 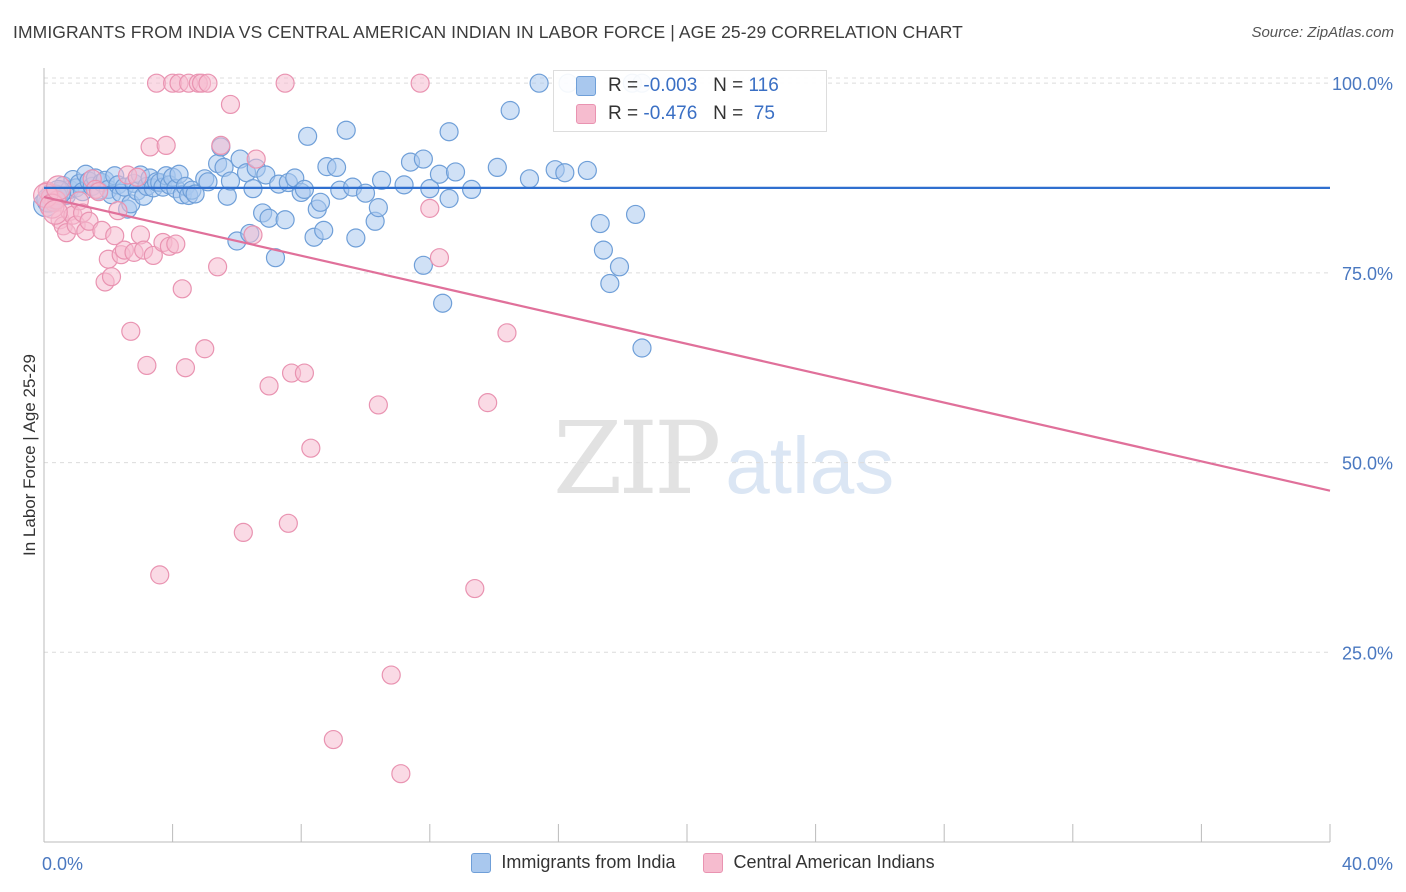 What do you see at coordinates (810, 465) in the screenshot?
I see `watermark-atlas: atlas` at bounding box center [810, 465].